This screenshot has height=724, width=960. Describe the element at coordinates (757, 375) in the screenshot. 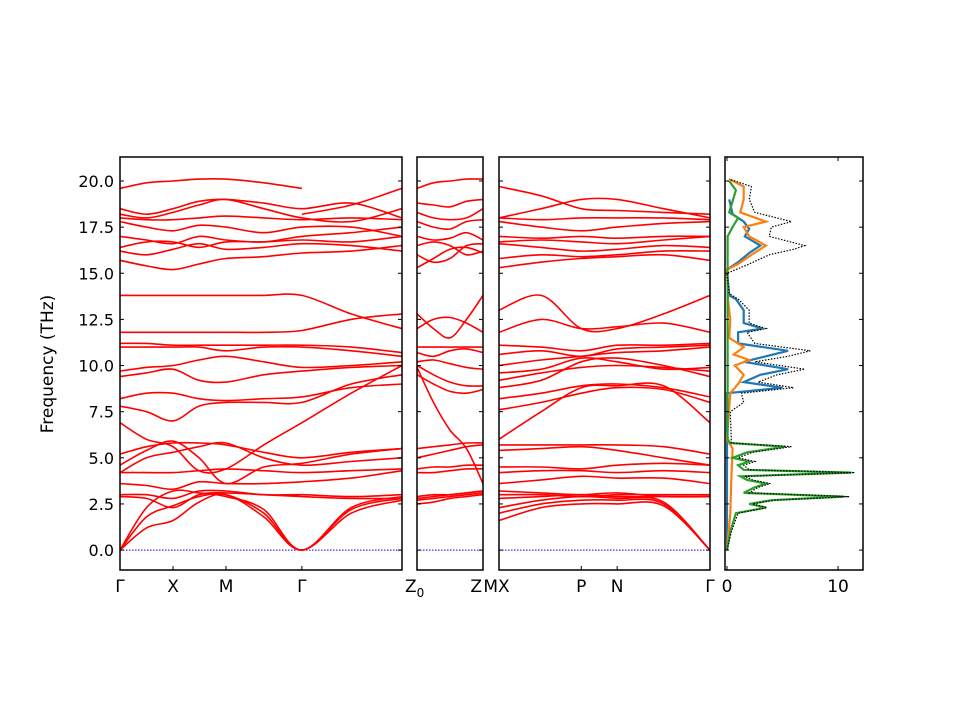

I see `dos-series-blue` at that location.